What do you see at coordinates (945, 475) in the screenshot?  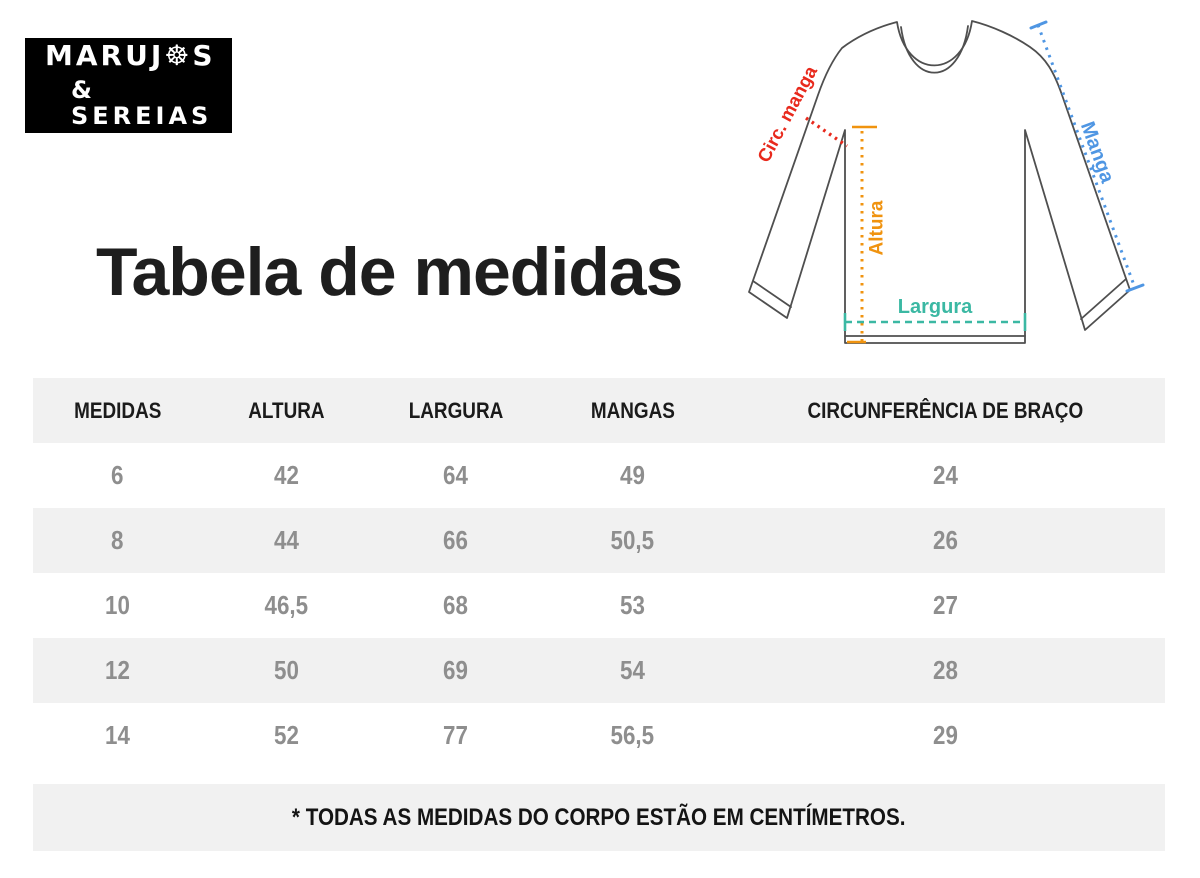 I see `cell-circunferencia: 24` at bounding box center [945, 475].